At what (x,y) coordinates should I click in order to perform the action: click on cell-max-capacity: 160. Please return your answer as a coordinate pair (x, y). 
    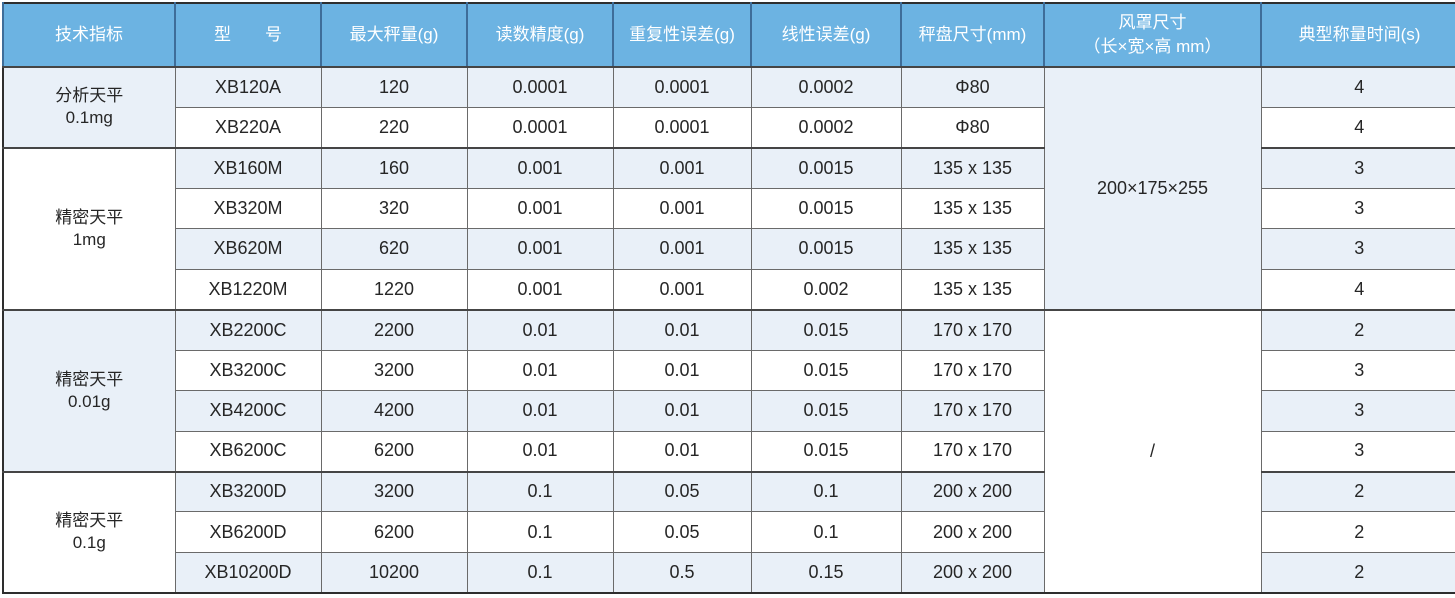
    Looking at the image, I should click on (394, 167).